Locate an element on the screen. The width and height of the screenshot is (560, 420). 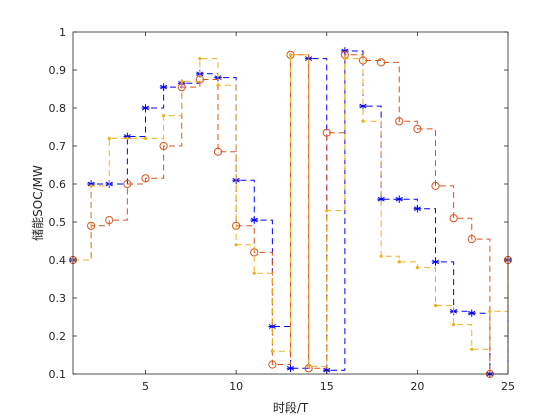
x-tick-label: 15 is located at coordinates (327, 386).